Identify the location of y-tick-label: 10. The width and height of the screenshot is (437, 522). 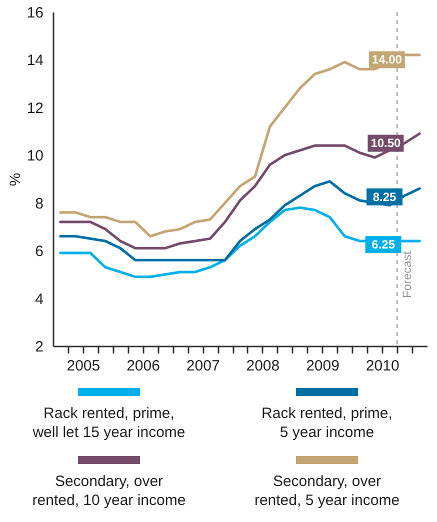
(35, 156).